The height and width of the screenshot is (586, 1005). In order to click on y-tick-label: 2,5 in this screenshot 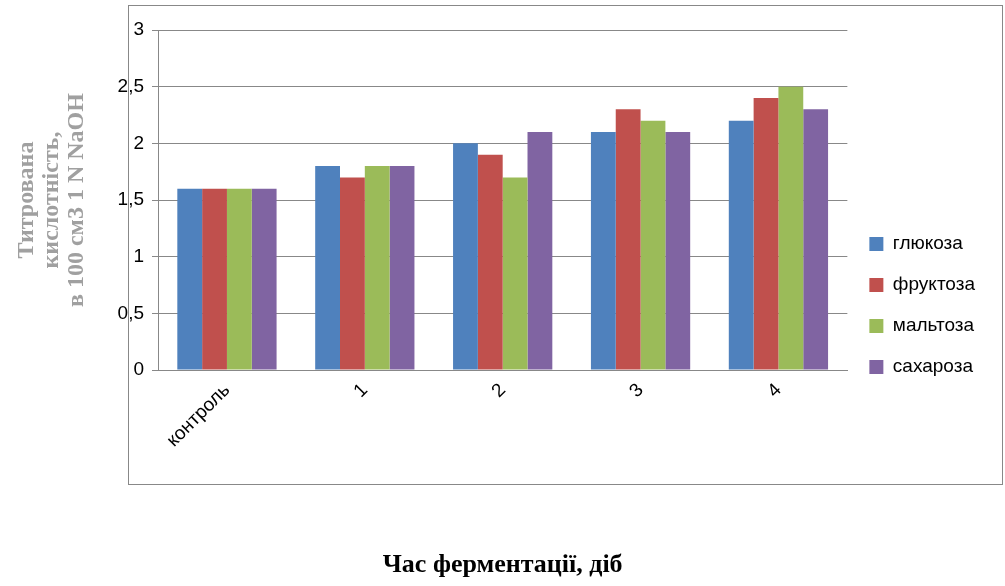, I will do `click(131, 85)`.